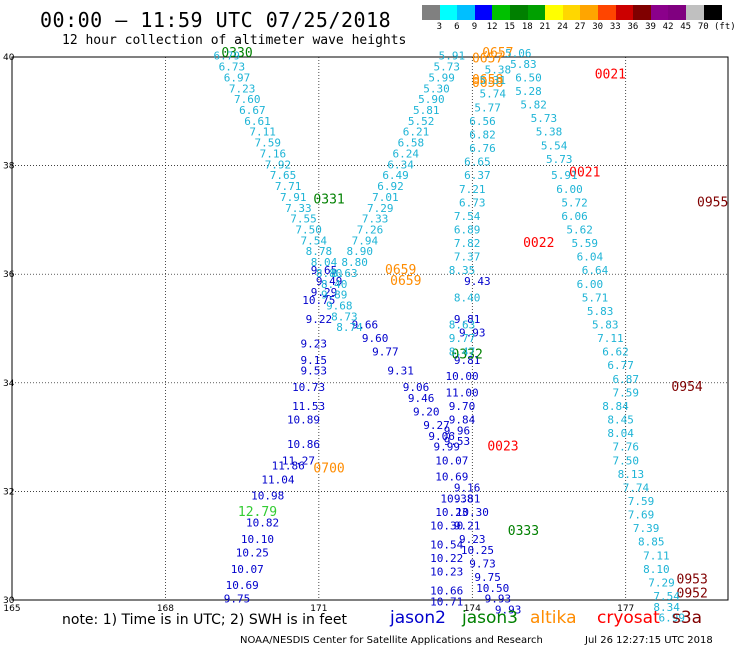  I want to click on data-label: 10.66, so click(446, 591).